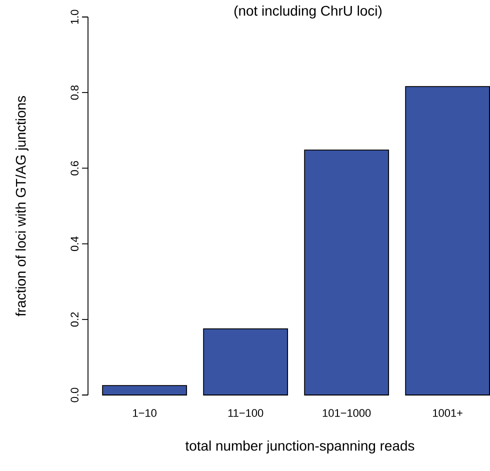  Describe the element at coordinates (74, 92) in the screenshot. I see `y-tick-label: 0.8` at that location.